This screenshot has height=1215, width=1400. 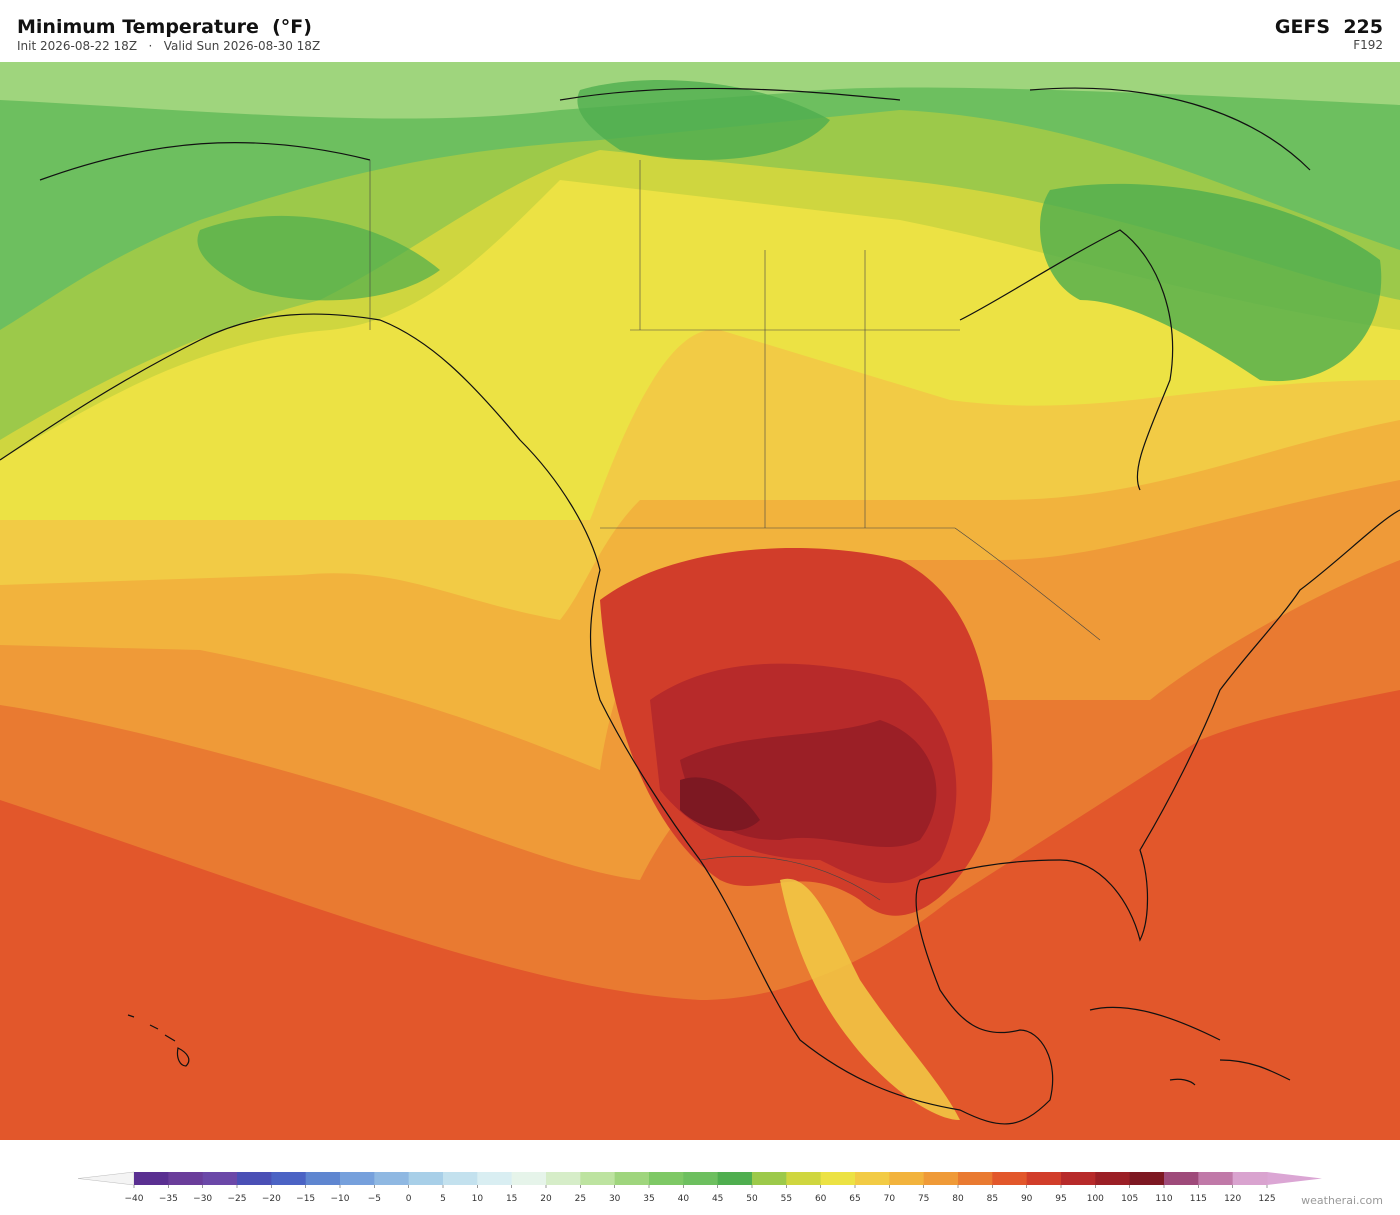 What do you see at coordinates (890, 1199) in the screenshot?
I see `colorbar-label: 70` at bounding box center [890, 1199].